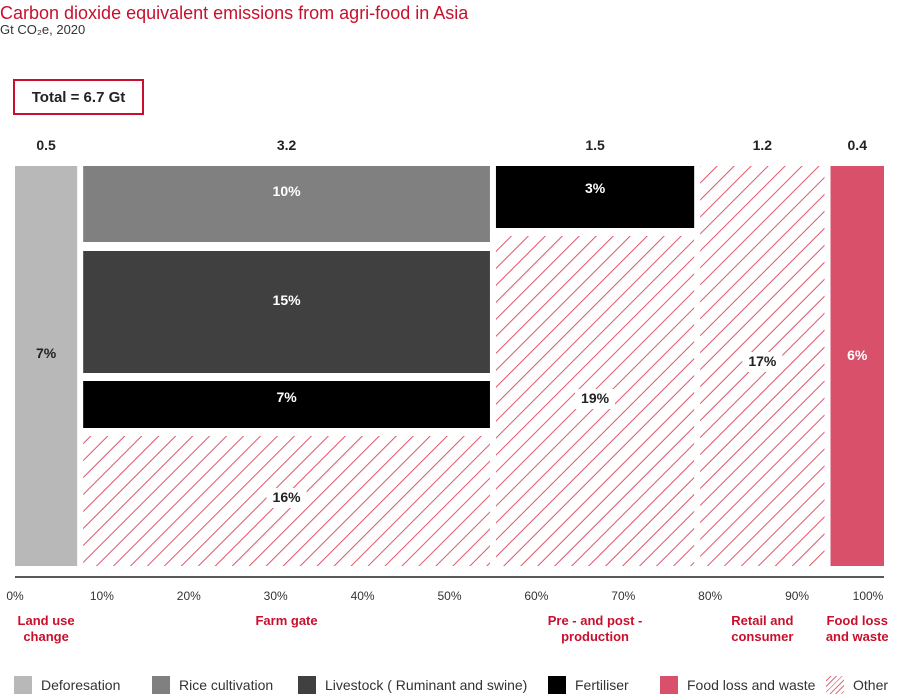 This screenshot has width=900, height=699. I want to click on segment-label-farm-gate-rice-cultivation: 10%, so click(287, 191).